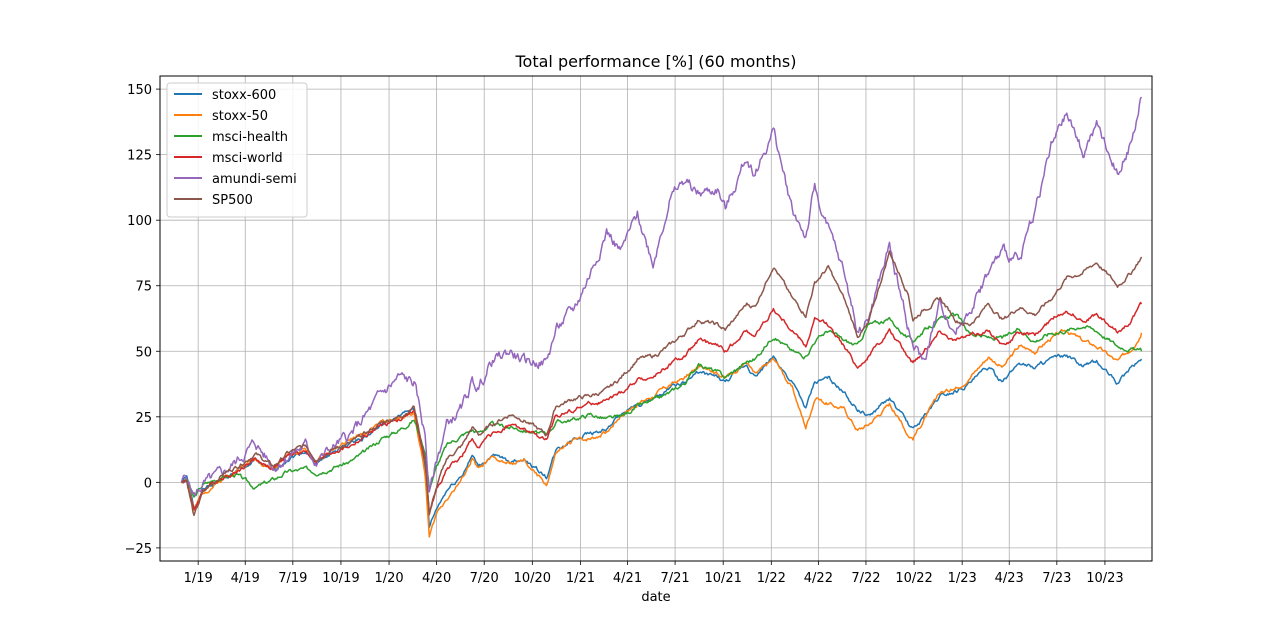 Image resolution: width=1280 pixels, height=630 pixels. What do you see at coordinates (198, 578) in the screenshot?
I see `x-tick-label: 1/19` at bounding box center [198, 578].